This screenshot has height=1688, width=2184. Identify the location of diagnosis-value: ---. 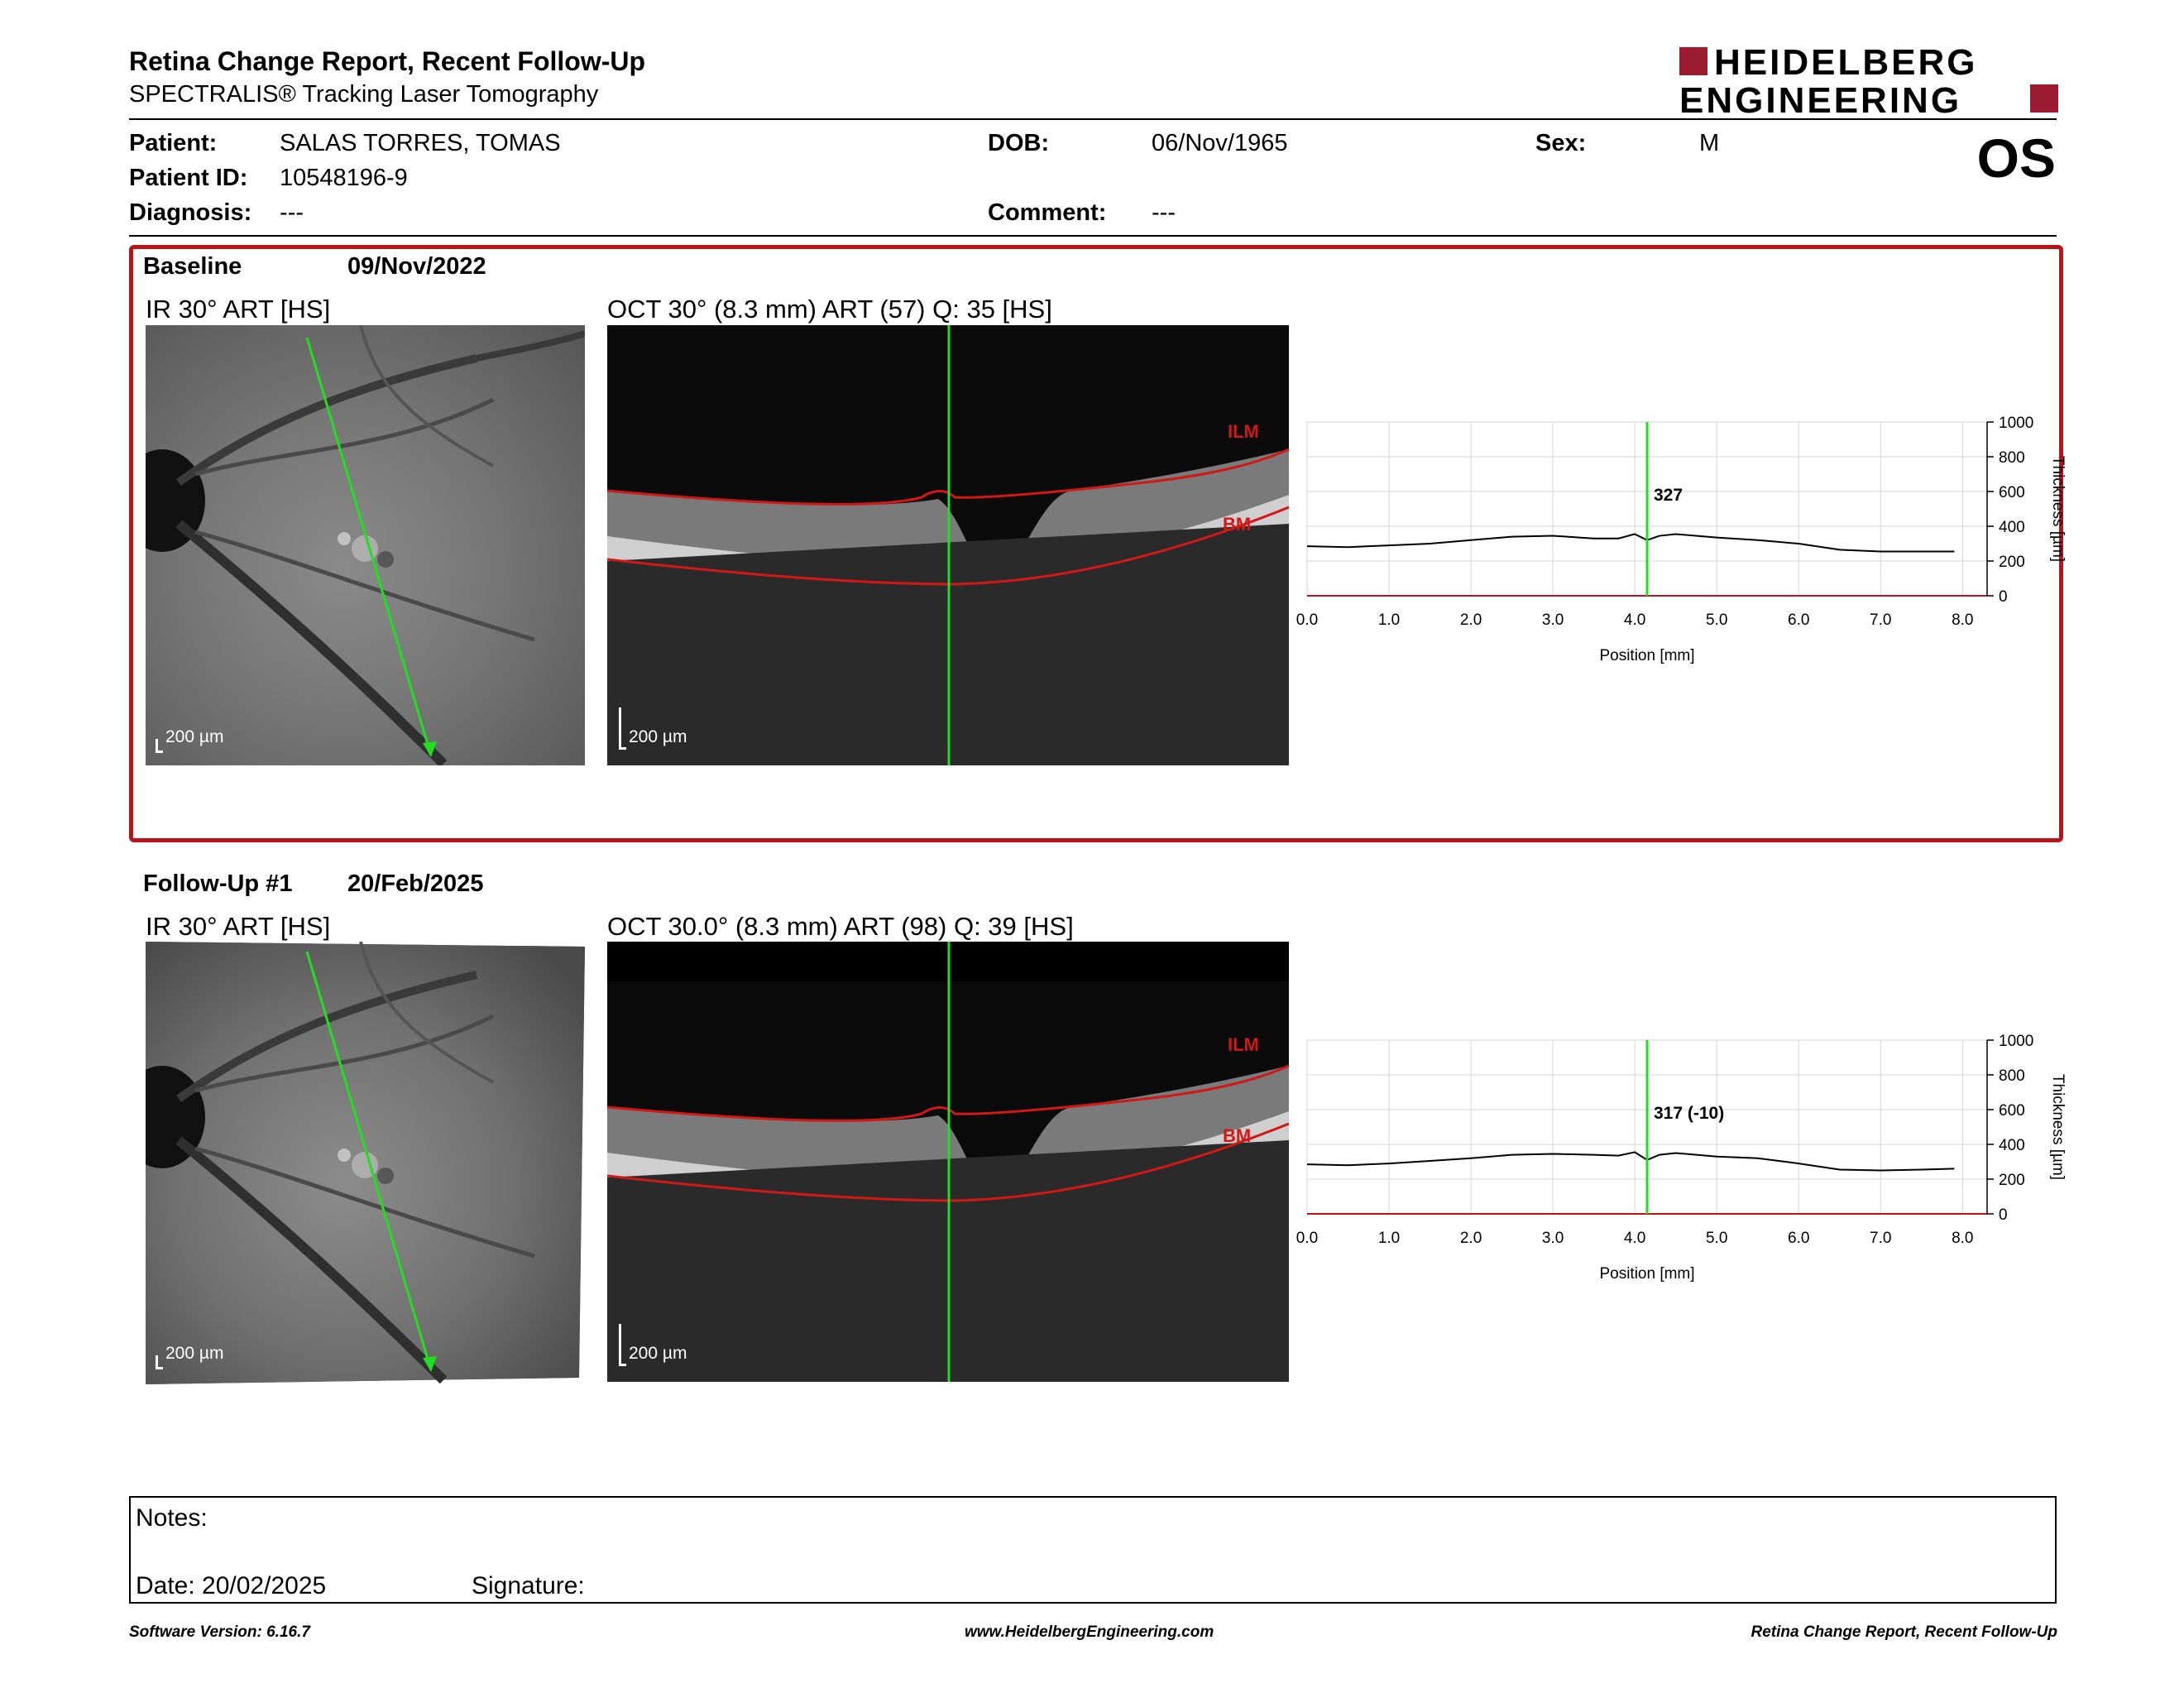
(292, 212).